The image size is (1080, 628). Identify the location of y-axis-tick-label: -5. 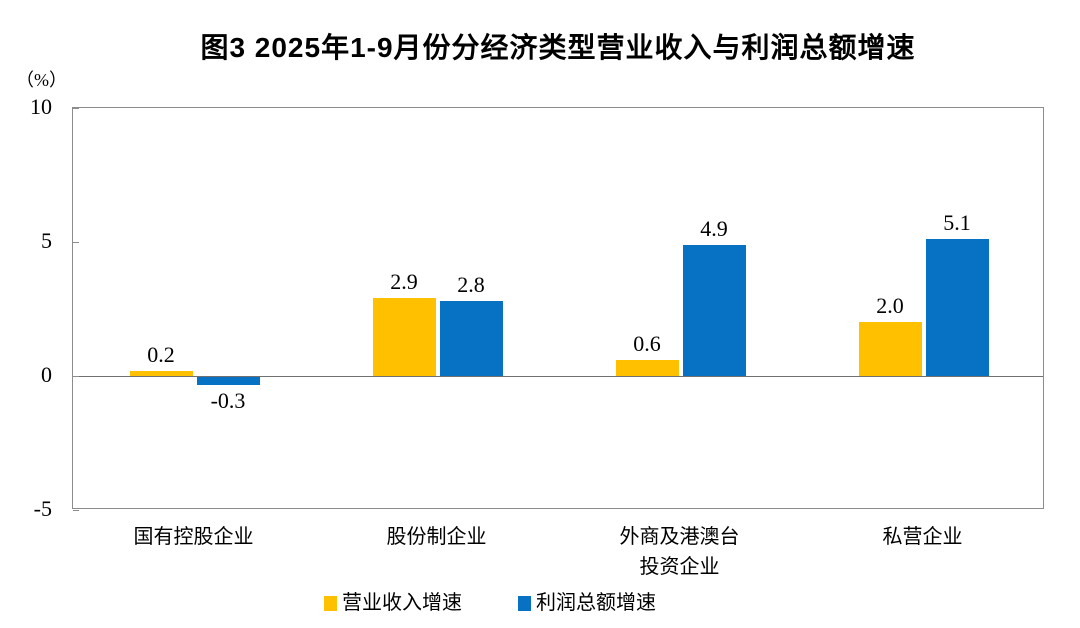
(42, 508).